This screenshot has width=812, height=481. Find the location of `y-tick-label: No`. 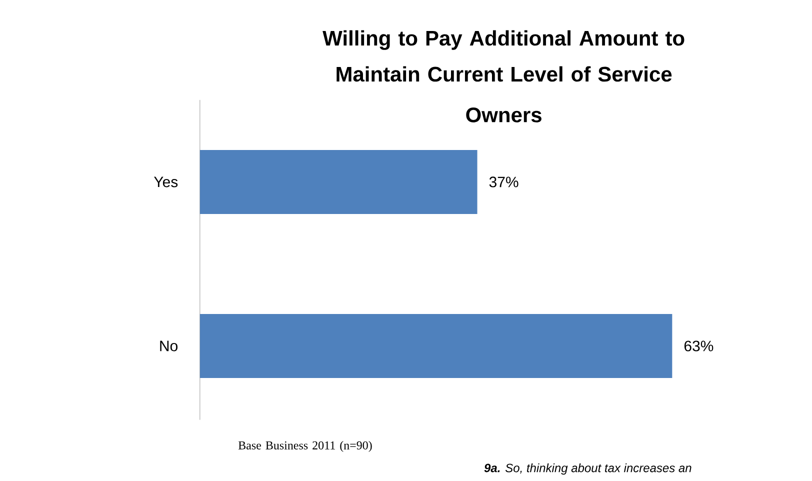

y-tick-label: No is located at coordinates (169, 346).